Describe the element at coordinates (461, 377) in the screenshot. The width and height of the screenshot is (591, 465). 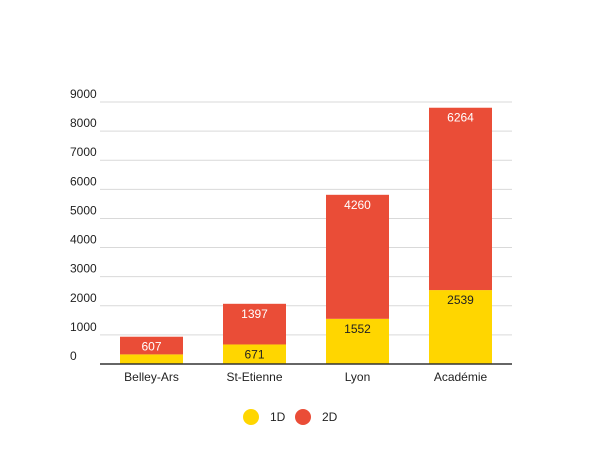
I see `category-label: Académie` at that location.